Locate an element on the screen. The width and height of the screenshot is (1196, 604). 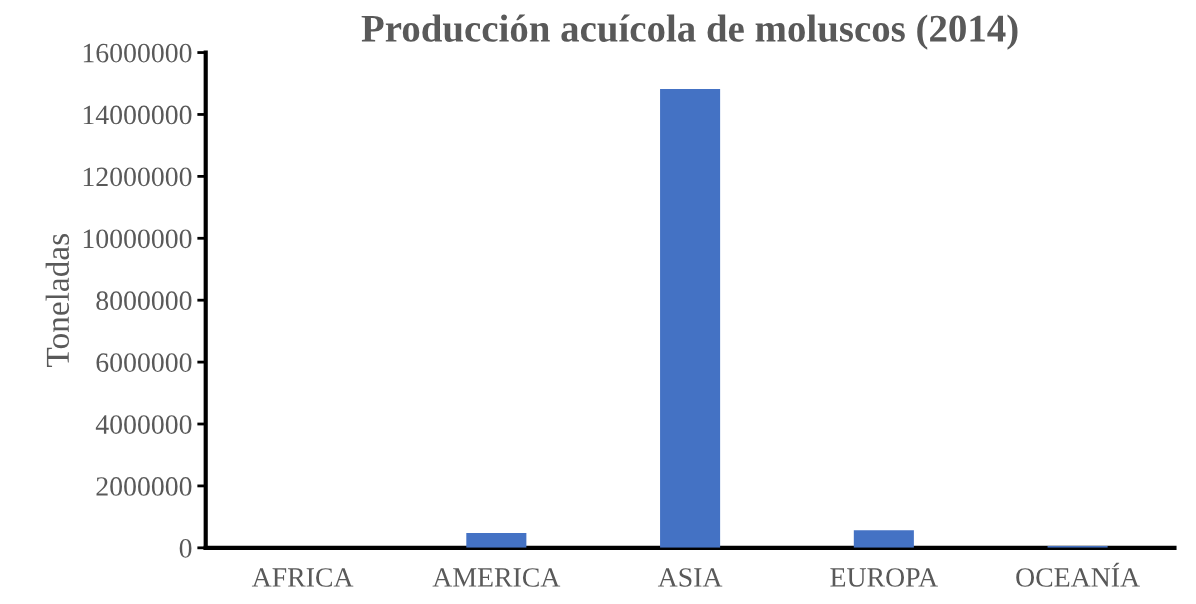
y-tick-label: 12000000 is located at coordinates (137, 177).